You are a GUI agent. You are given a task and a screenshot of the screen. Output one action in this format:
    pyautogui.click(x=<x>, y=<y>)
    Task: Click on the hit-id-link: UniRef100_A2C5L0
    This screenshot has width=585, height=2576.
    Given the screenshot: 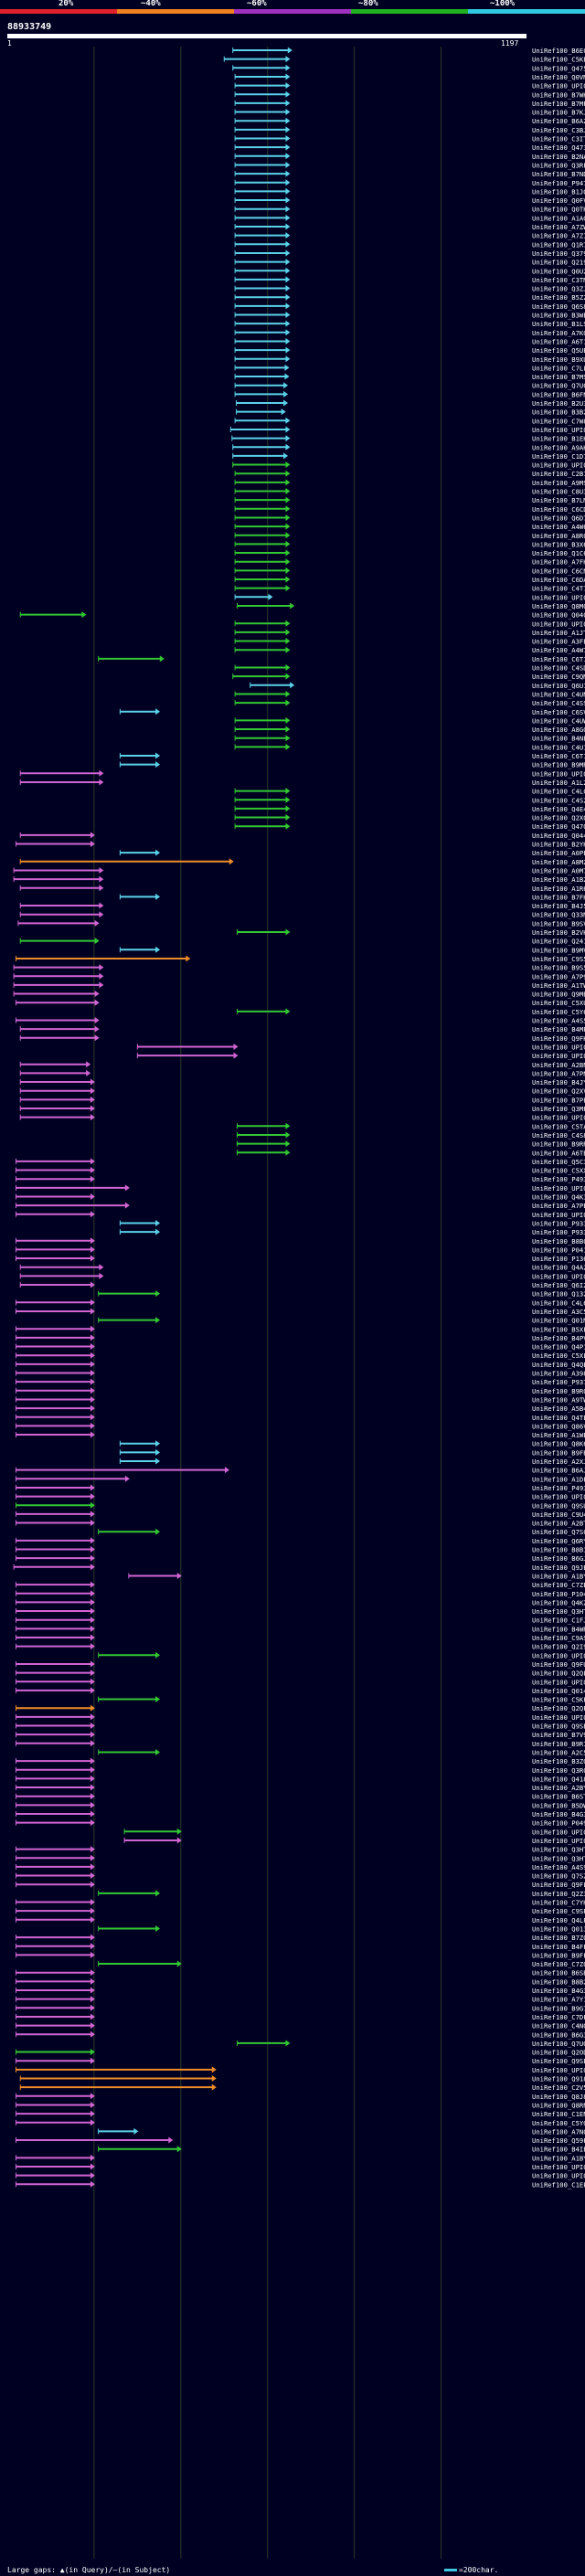 What is the action you would take?
    pyautogui.click(x=559, y=1752)
    